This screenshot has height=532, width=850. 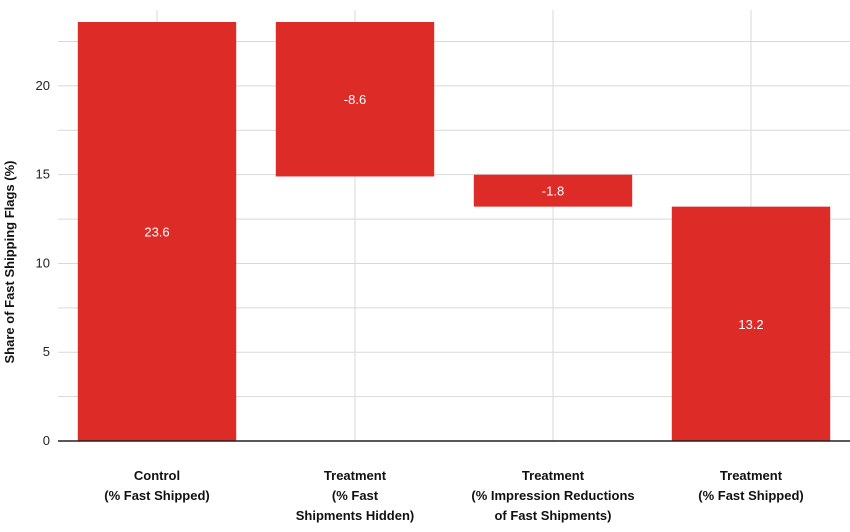 What do you see at coordinates (43, 262) in the screenshot?
I see `y-tick-label: 10` at bounding box center [43, 262].